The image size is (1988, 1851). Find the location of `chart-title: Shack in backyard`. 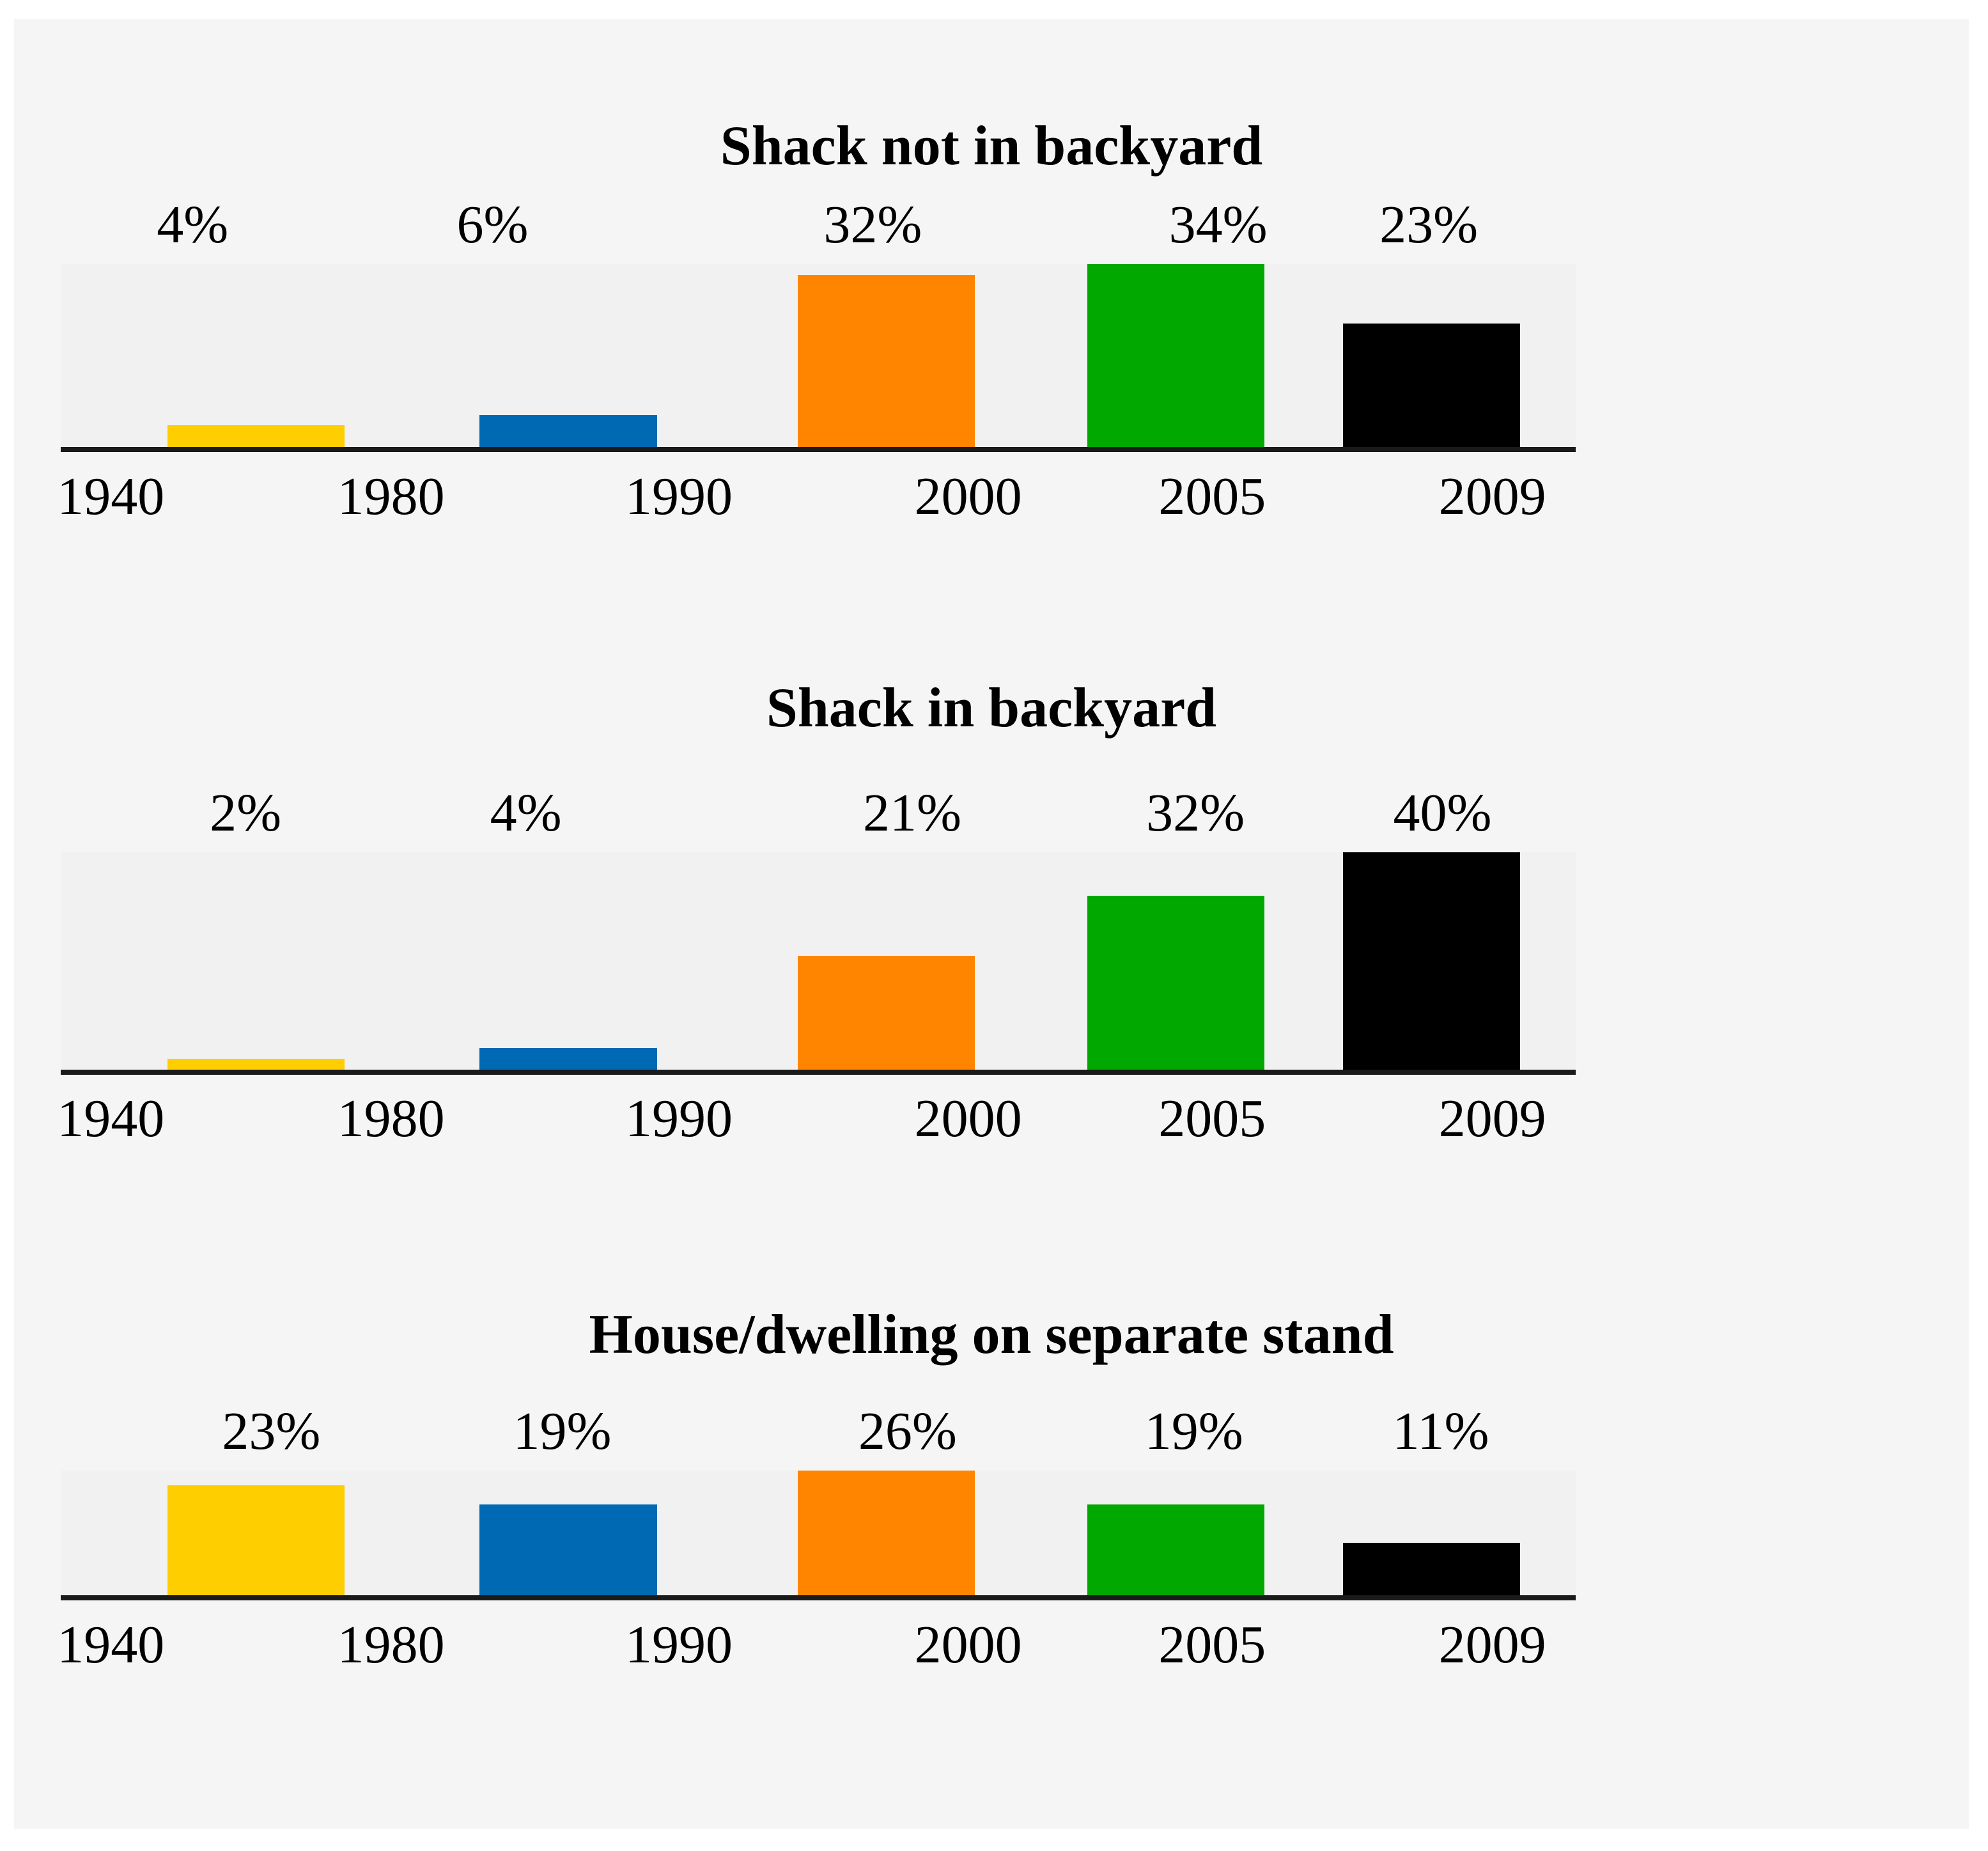

chart-title: Shack in backyard is located at coordinates (991, 708).